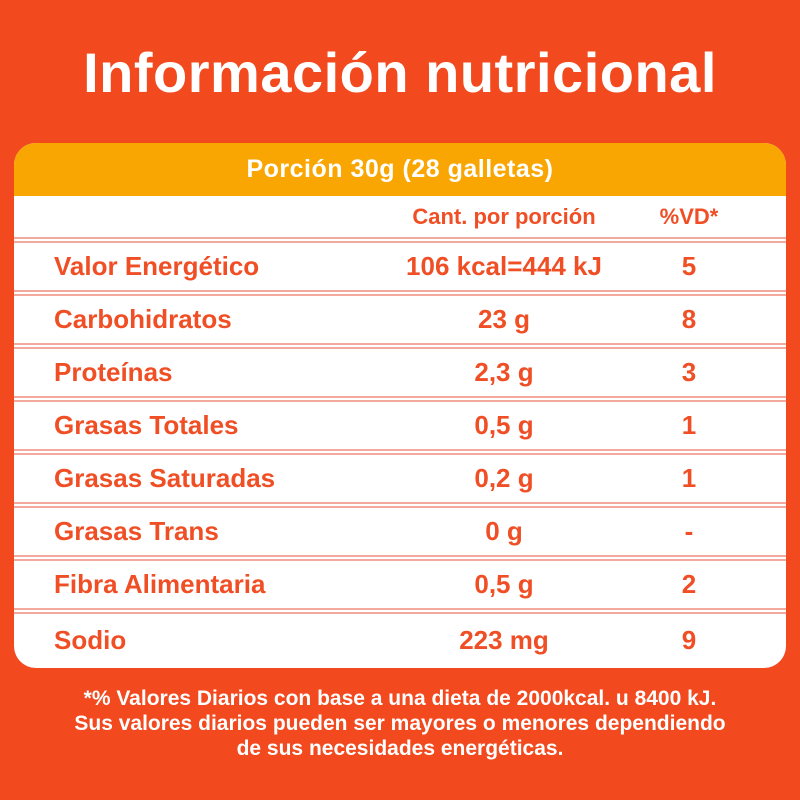 This screenshot has width=800, height=800. What do you see at coordinates (400, 428) in the screenshot?
I see `table-row: Grasas Totales 0,5 g 1` at bounding box center [400, 428].